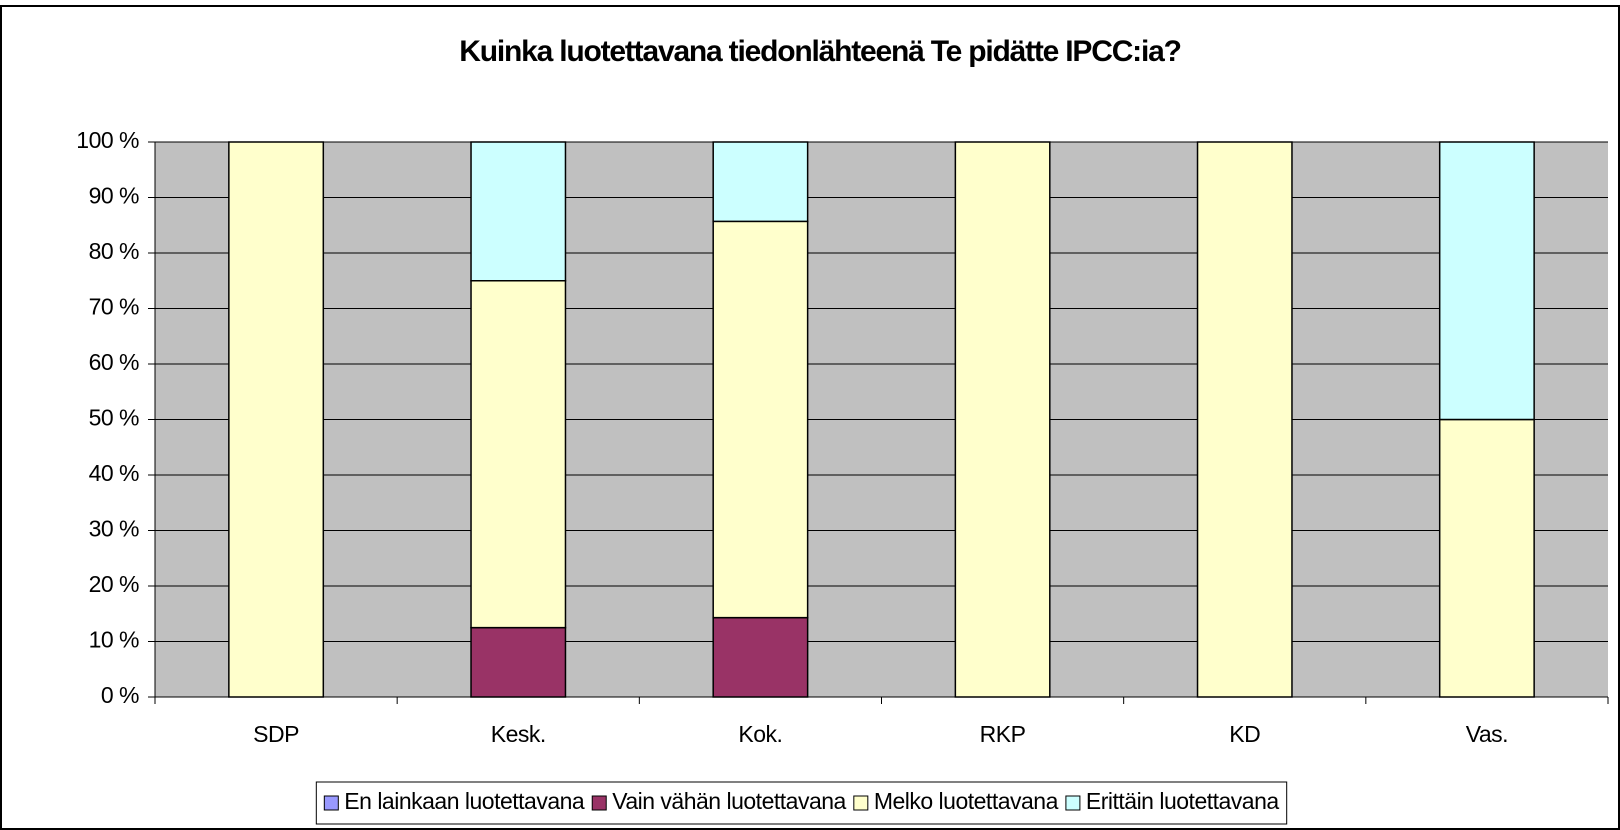 This screenshot has height=830, width=1620. What do you see at coordinates (114, 307) in the screenshot?
I see `y-tick-label: 70 %` at bounding box center [114, 307].